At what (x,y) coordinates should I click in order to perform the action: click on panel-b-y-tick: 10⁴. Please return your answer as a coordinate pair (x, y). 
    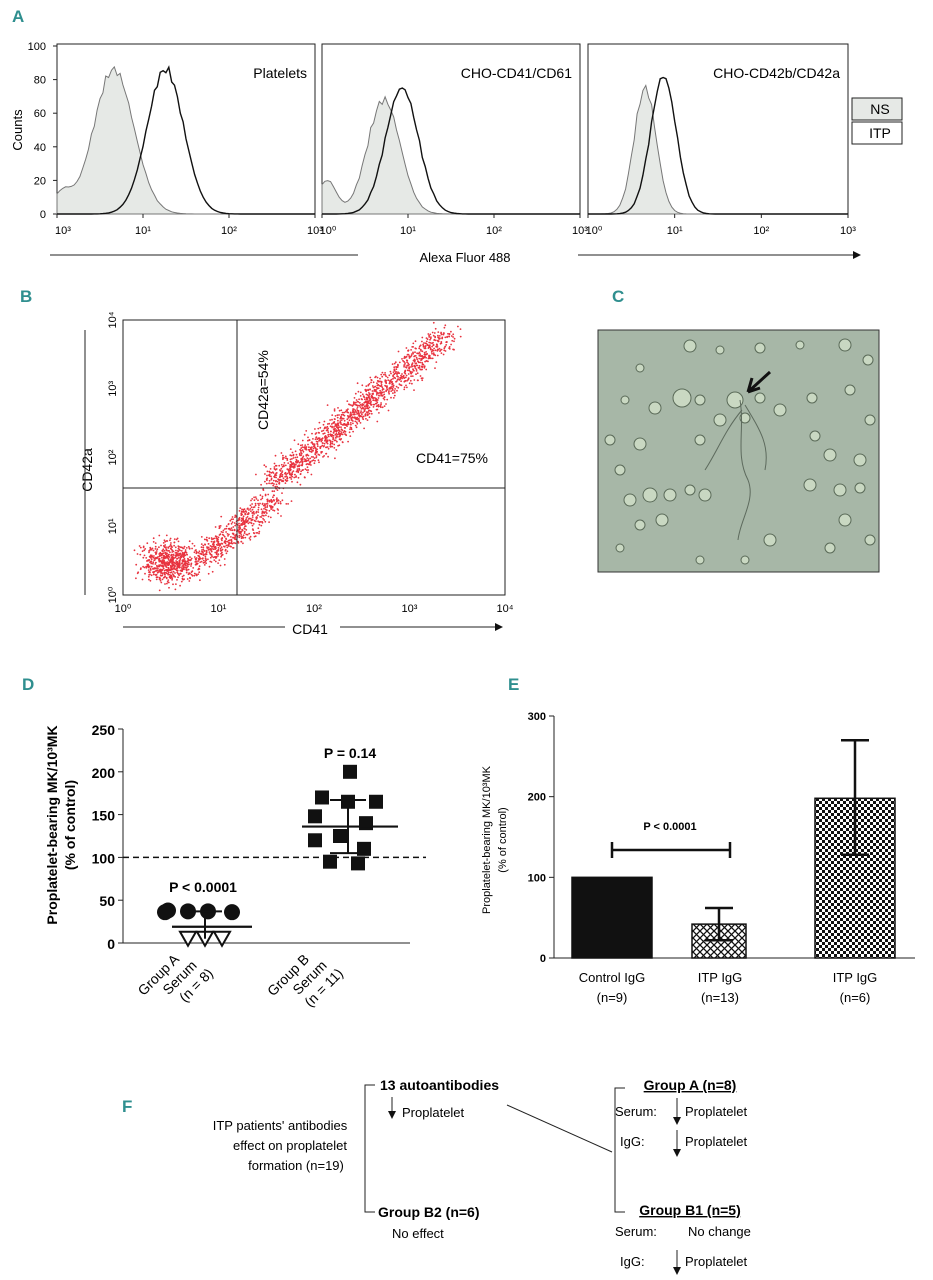
    Looking at the image, I should click on (113, 319).